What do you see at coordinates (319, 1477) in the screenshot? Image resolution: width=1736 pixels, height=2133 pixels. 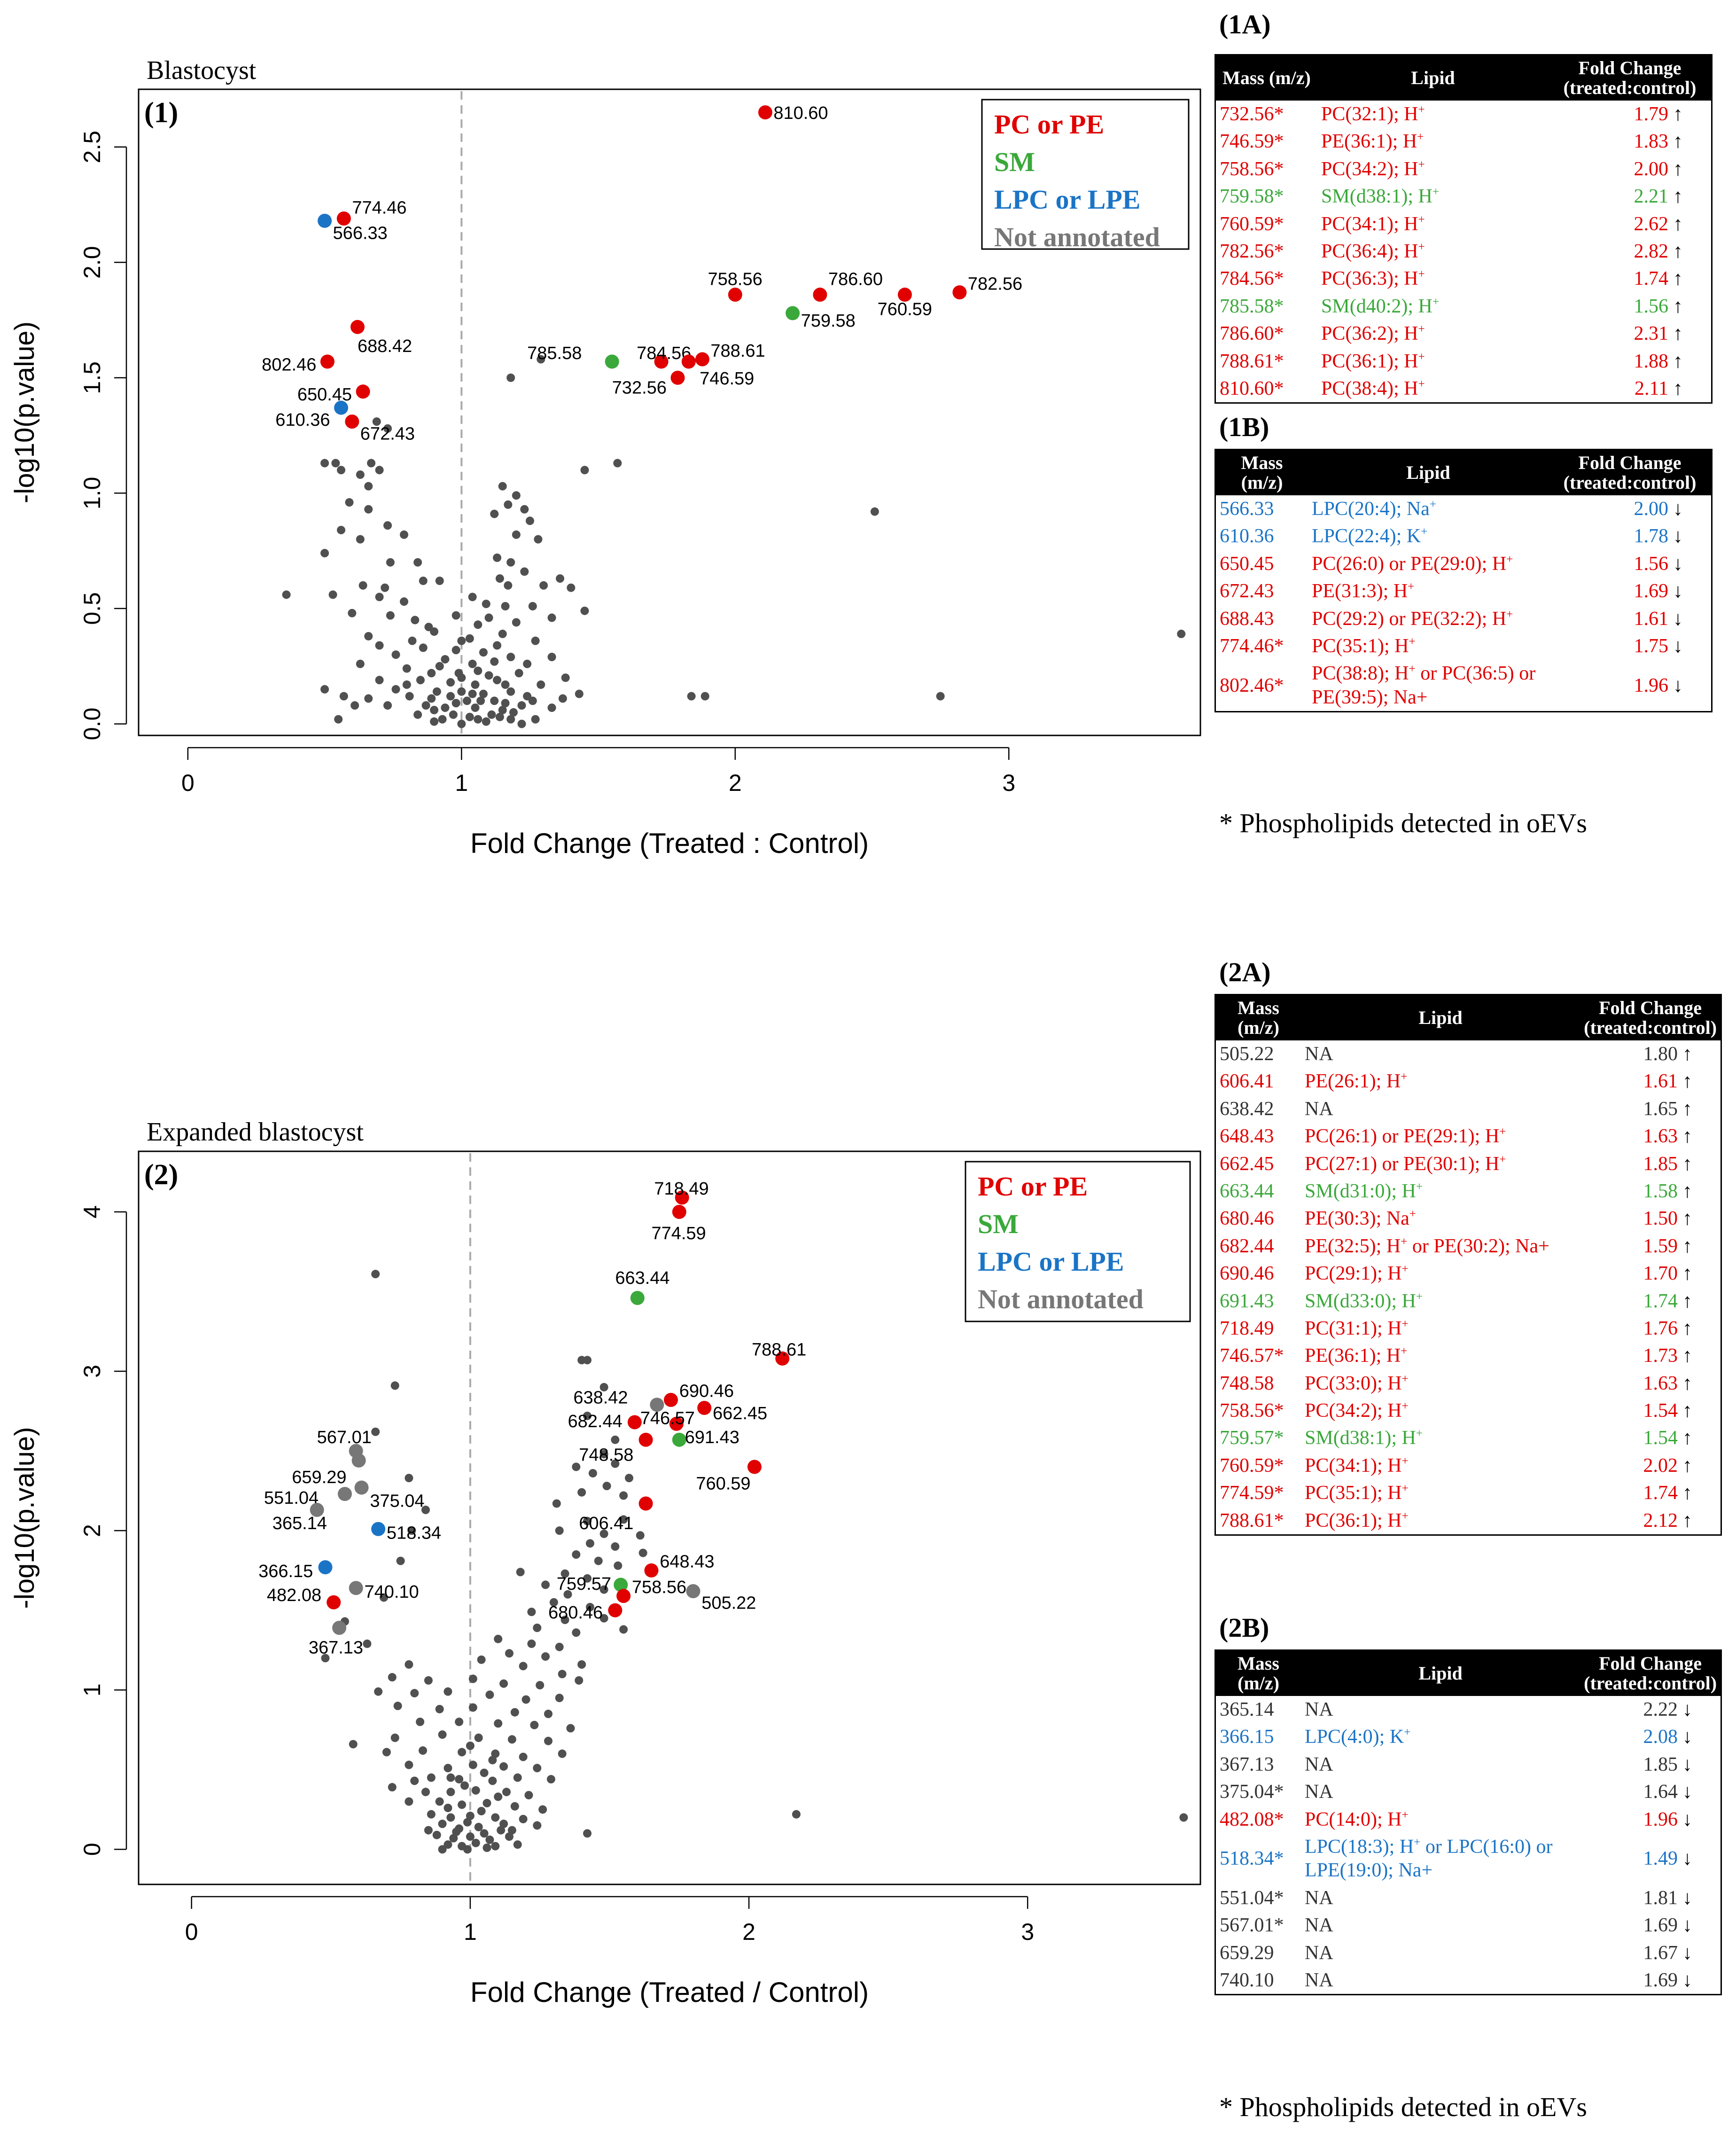 I see `point-label: 659.29` at bounding box center [319, 1477].